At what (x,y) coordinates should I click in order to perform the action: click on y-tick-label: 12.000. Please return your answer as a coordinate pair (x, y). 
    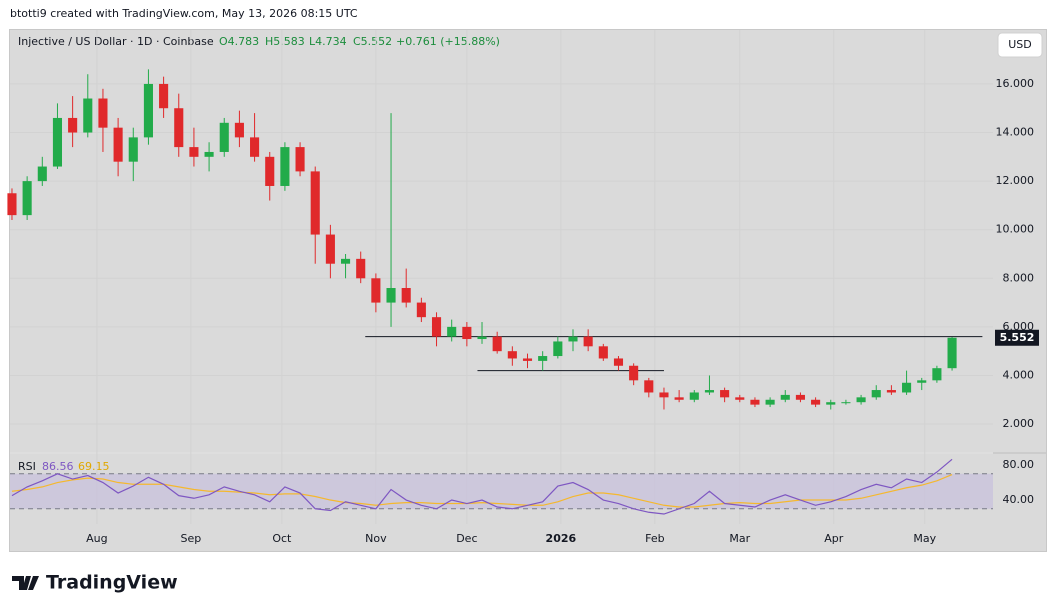
    Looking at the image, I should click on (1015, 180).